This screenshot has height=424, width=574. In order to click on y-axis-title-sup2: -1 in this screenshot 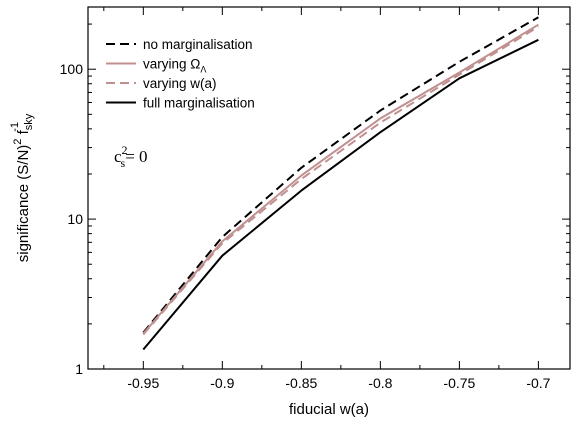, I will do `click(15, 127)`.